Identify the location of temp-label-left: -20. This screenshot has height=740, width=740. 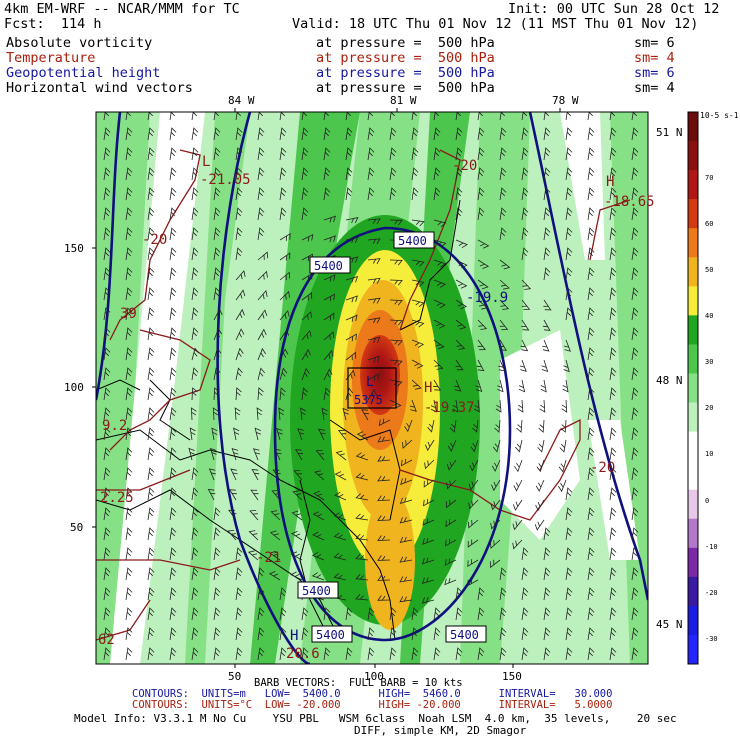
(154, 240).